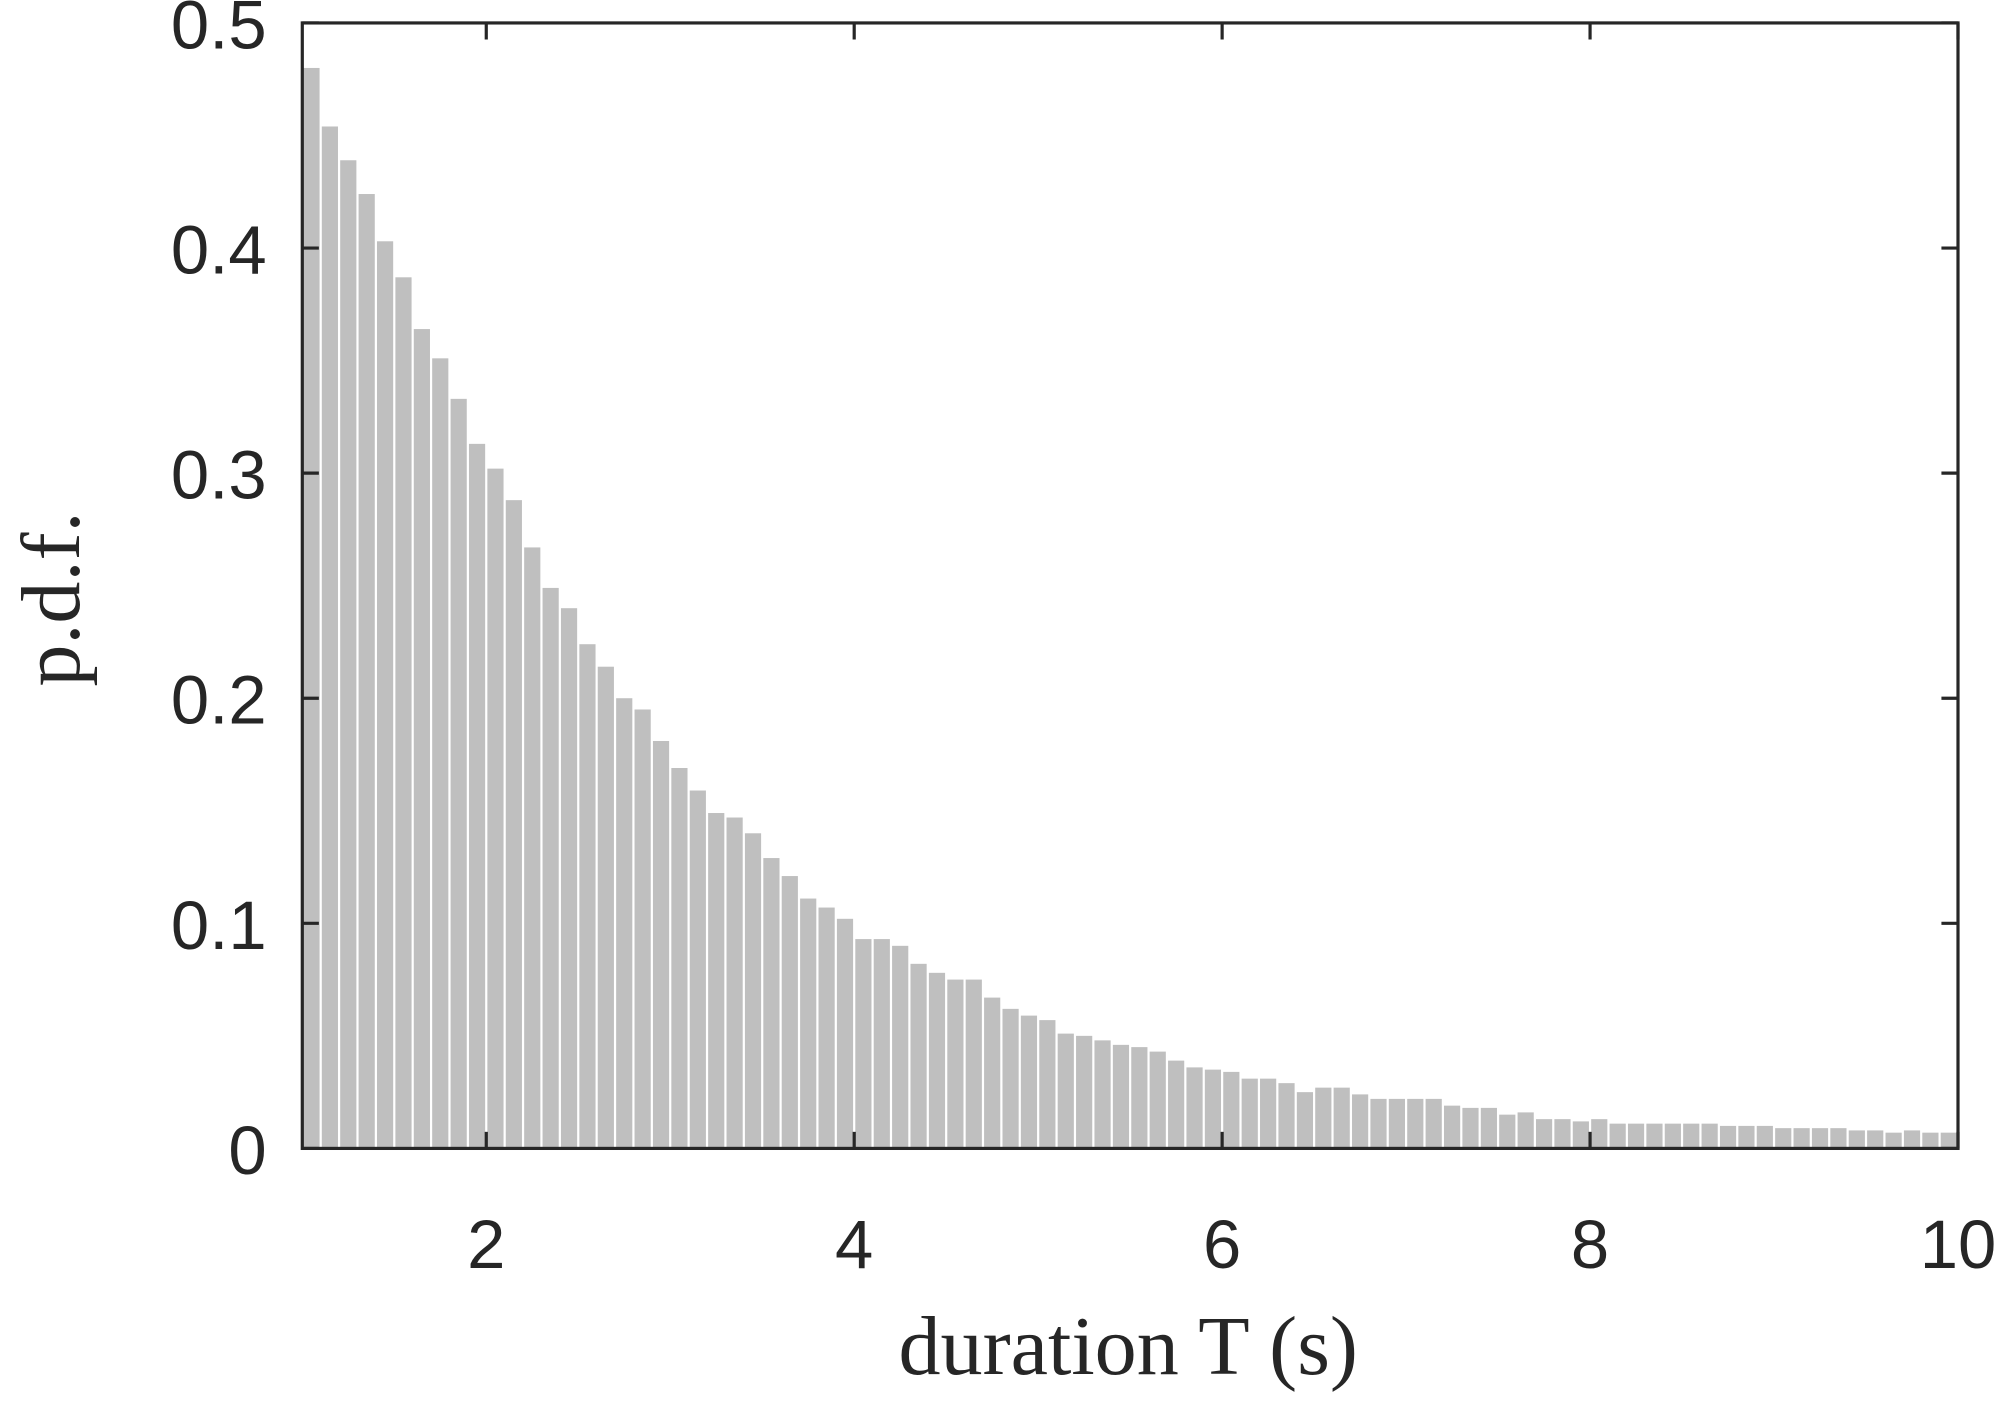 Image resolution: width=1999 pixels, height=1425 pixels. I want to click on y-tick-label: 0.2, so click(219, 700).